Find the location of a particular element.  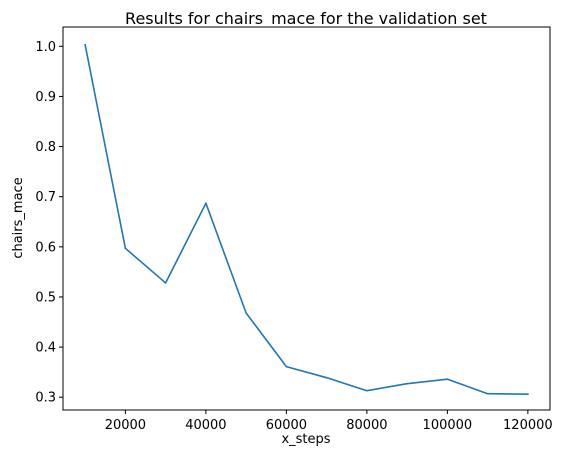

y-tick-label: 0.8 is located at coordinates (45, 147).